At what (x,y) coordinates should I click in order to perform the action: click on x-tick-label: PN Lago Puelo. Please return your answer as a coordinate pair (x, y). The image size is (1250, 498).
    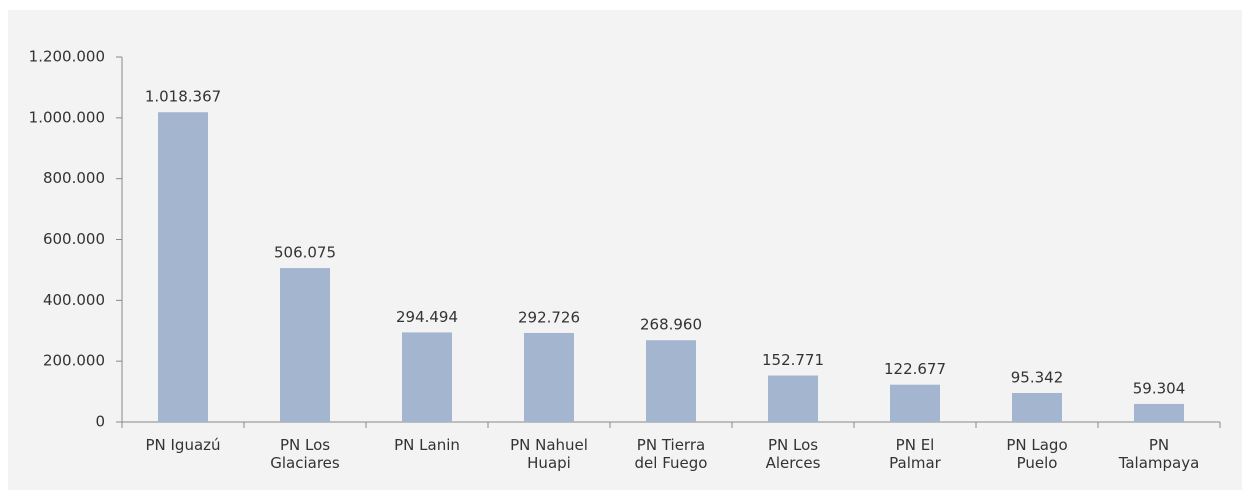
    Looking at the image, I should click on (1037, 454).